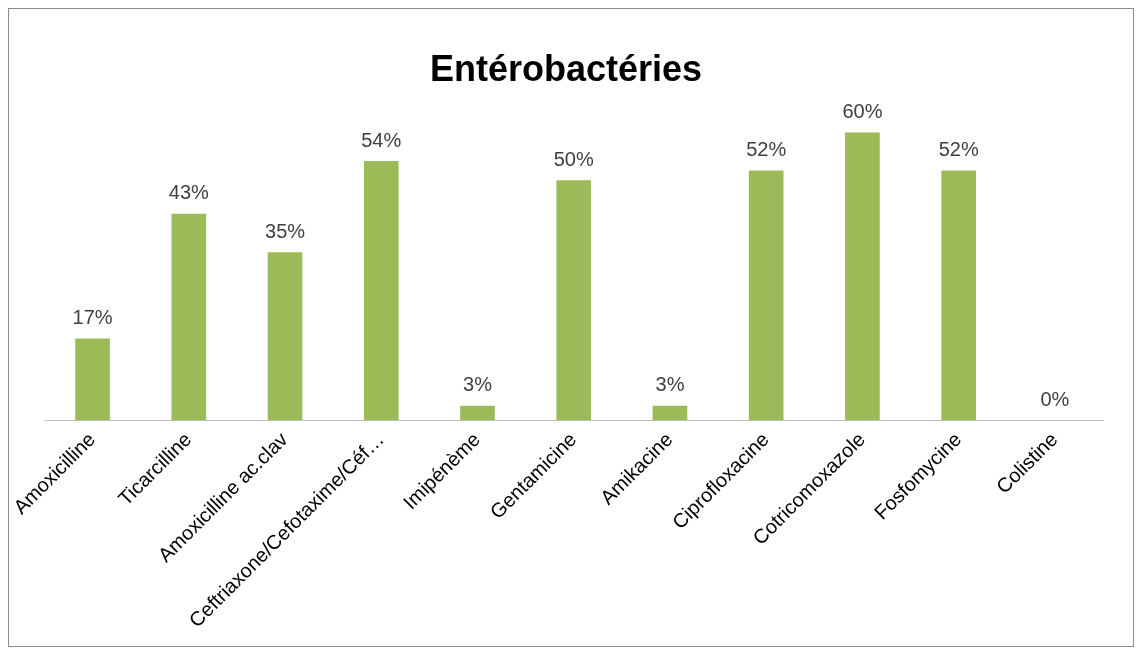 This screenshot has width=1142, height=655. Describe the element at coordinates (92, 317) in the screenshot. I see `data-label: 17%` at that location.